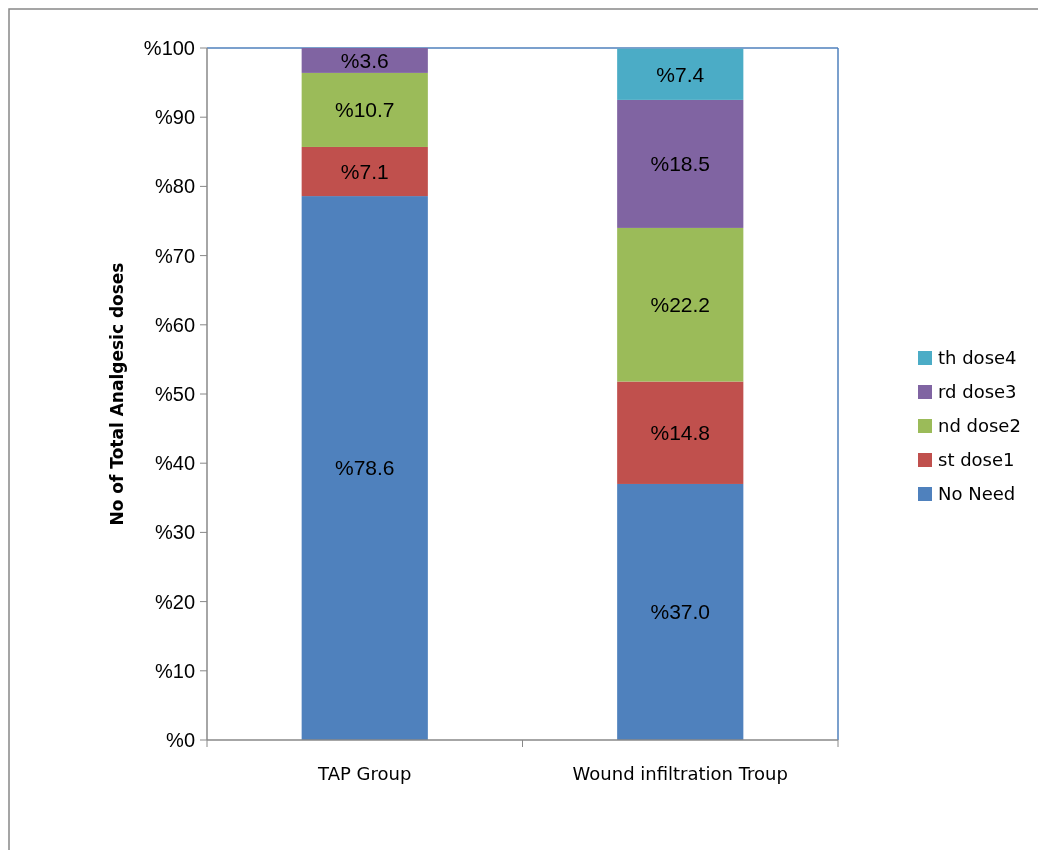  I want to click on data-label: %10.7, so click(364, 110).